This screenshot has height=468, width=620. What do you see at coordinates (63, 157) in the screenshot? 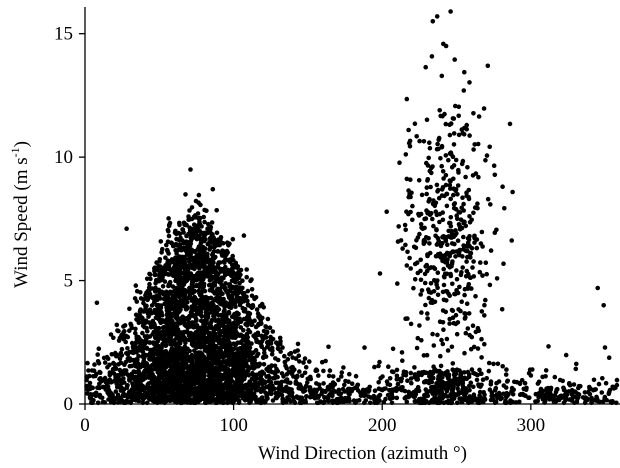
I see `y-tick-label: 10` at bounding box center [63, 157].